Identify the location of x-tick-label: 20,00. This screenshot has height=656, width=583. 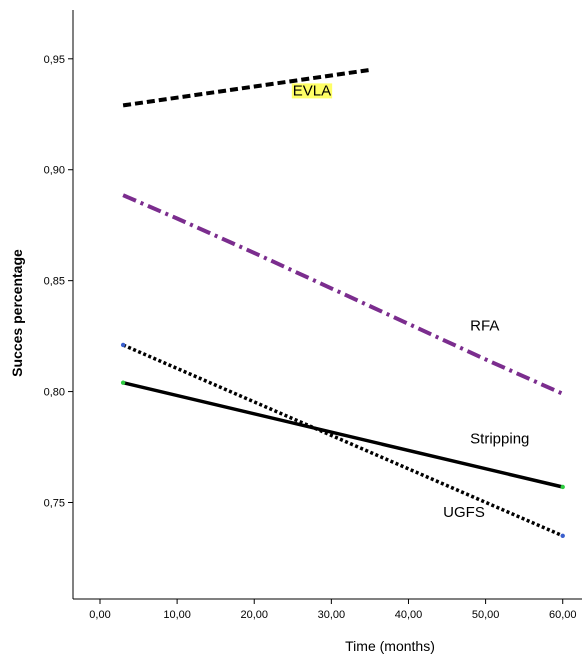
(254, 615).